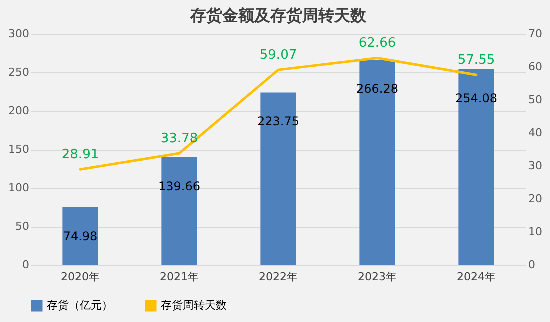 This screenshot has height=322, width=550. Describe the element at coordinates (377, 277) in the screenshot. I see `x-tick-label: 2023年` at that location.